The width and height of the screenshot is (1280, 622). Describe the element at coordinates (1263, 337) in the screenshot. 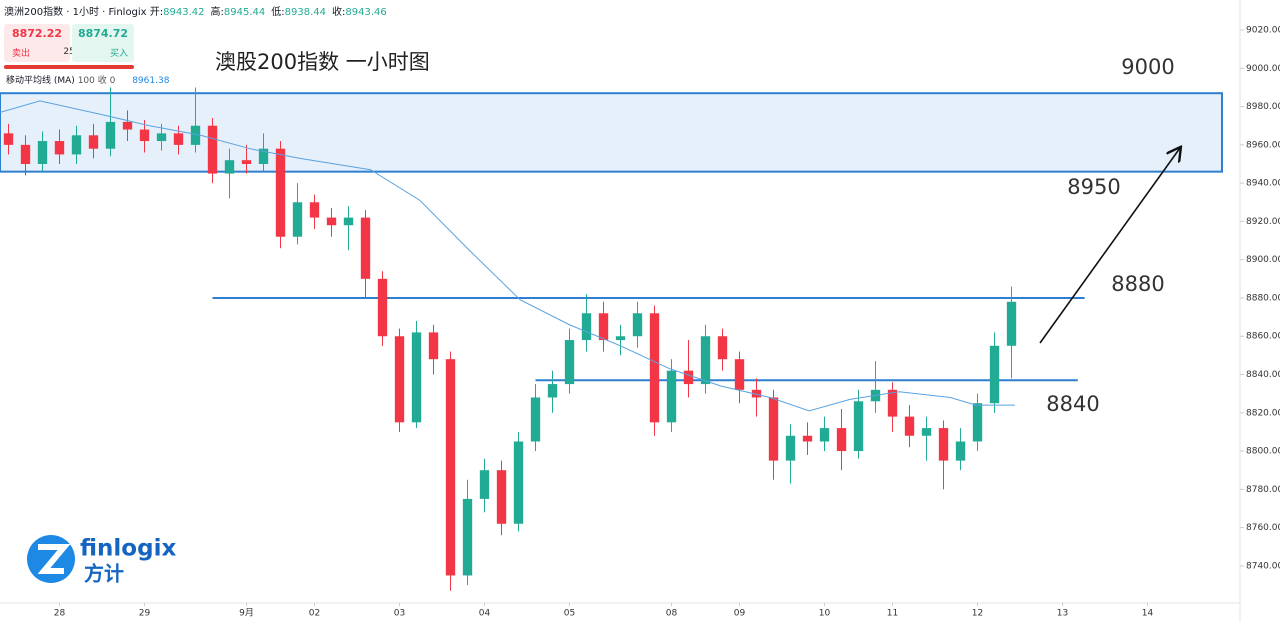

I see `y-tick-label: 8860.00` at that location.